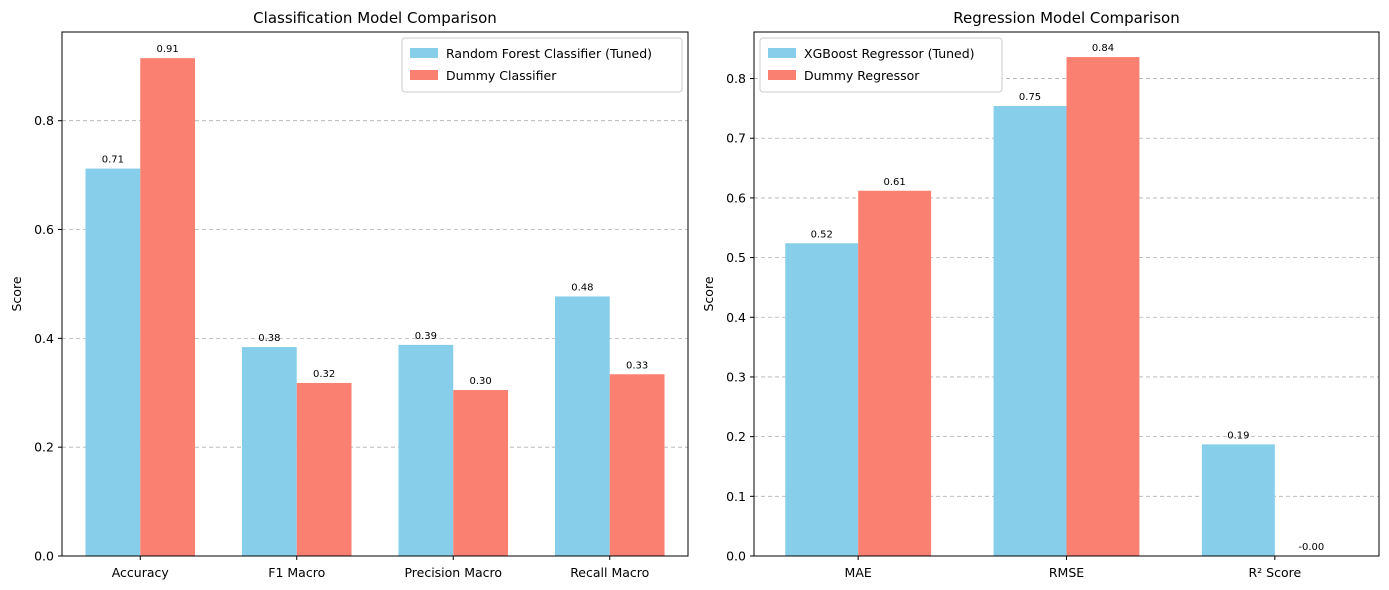 The height and width of the screenshot is (590, 1389). I want to click on y-tick-label: 0.3, so click(736, 376).